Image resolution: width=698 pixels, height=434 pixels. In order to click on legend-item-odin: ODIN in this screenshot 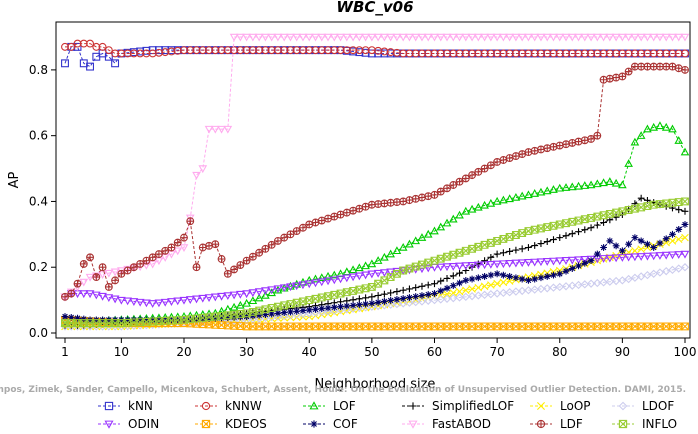, I will do `click(128, 424)`.